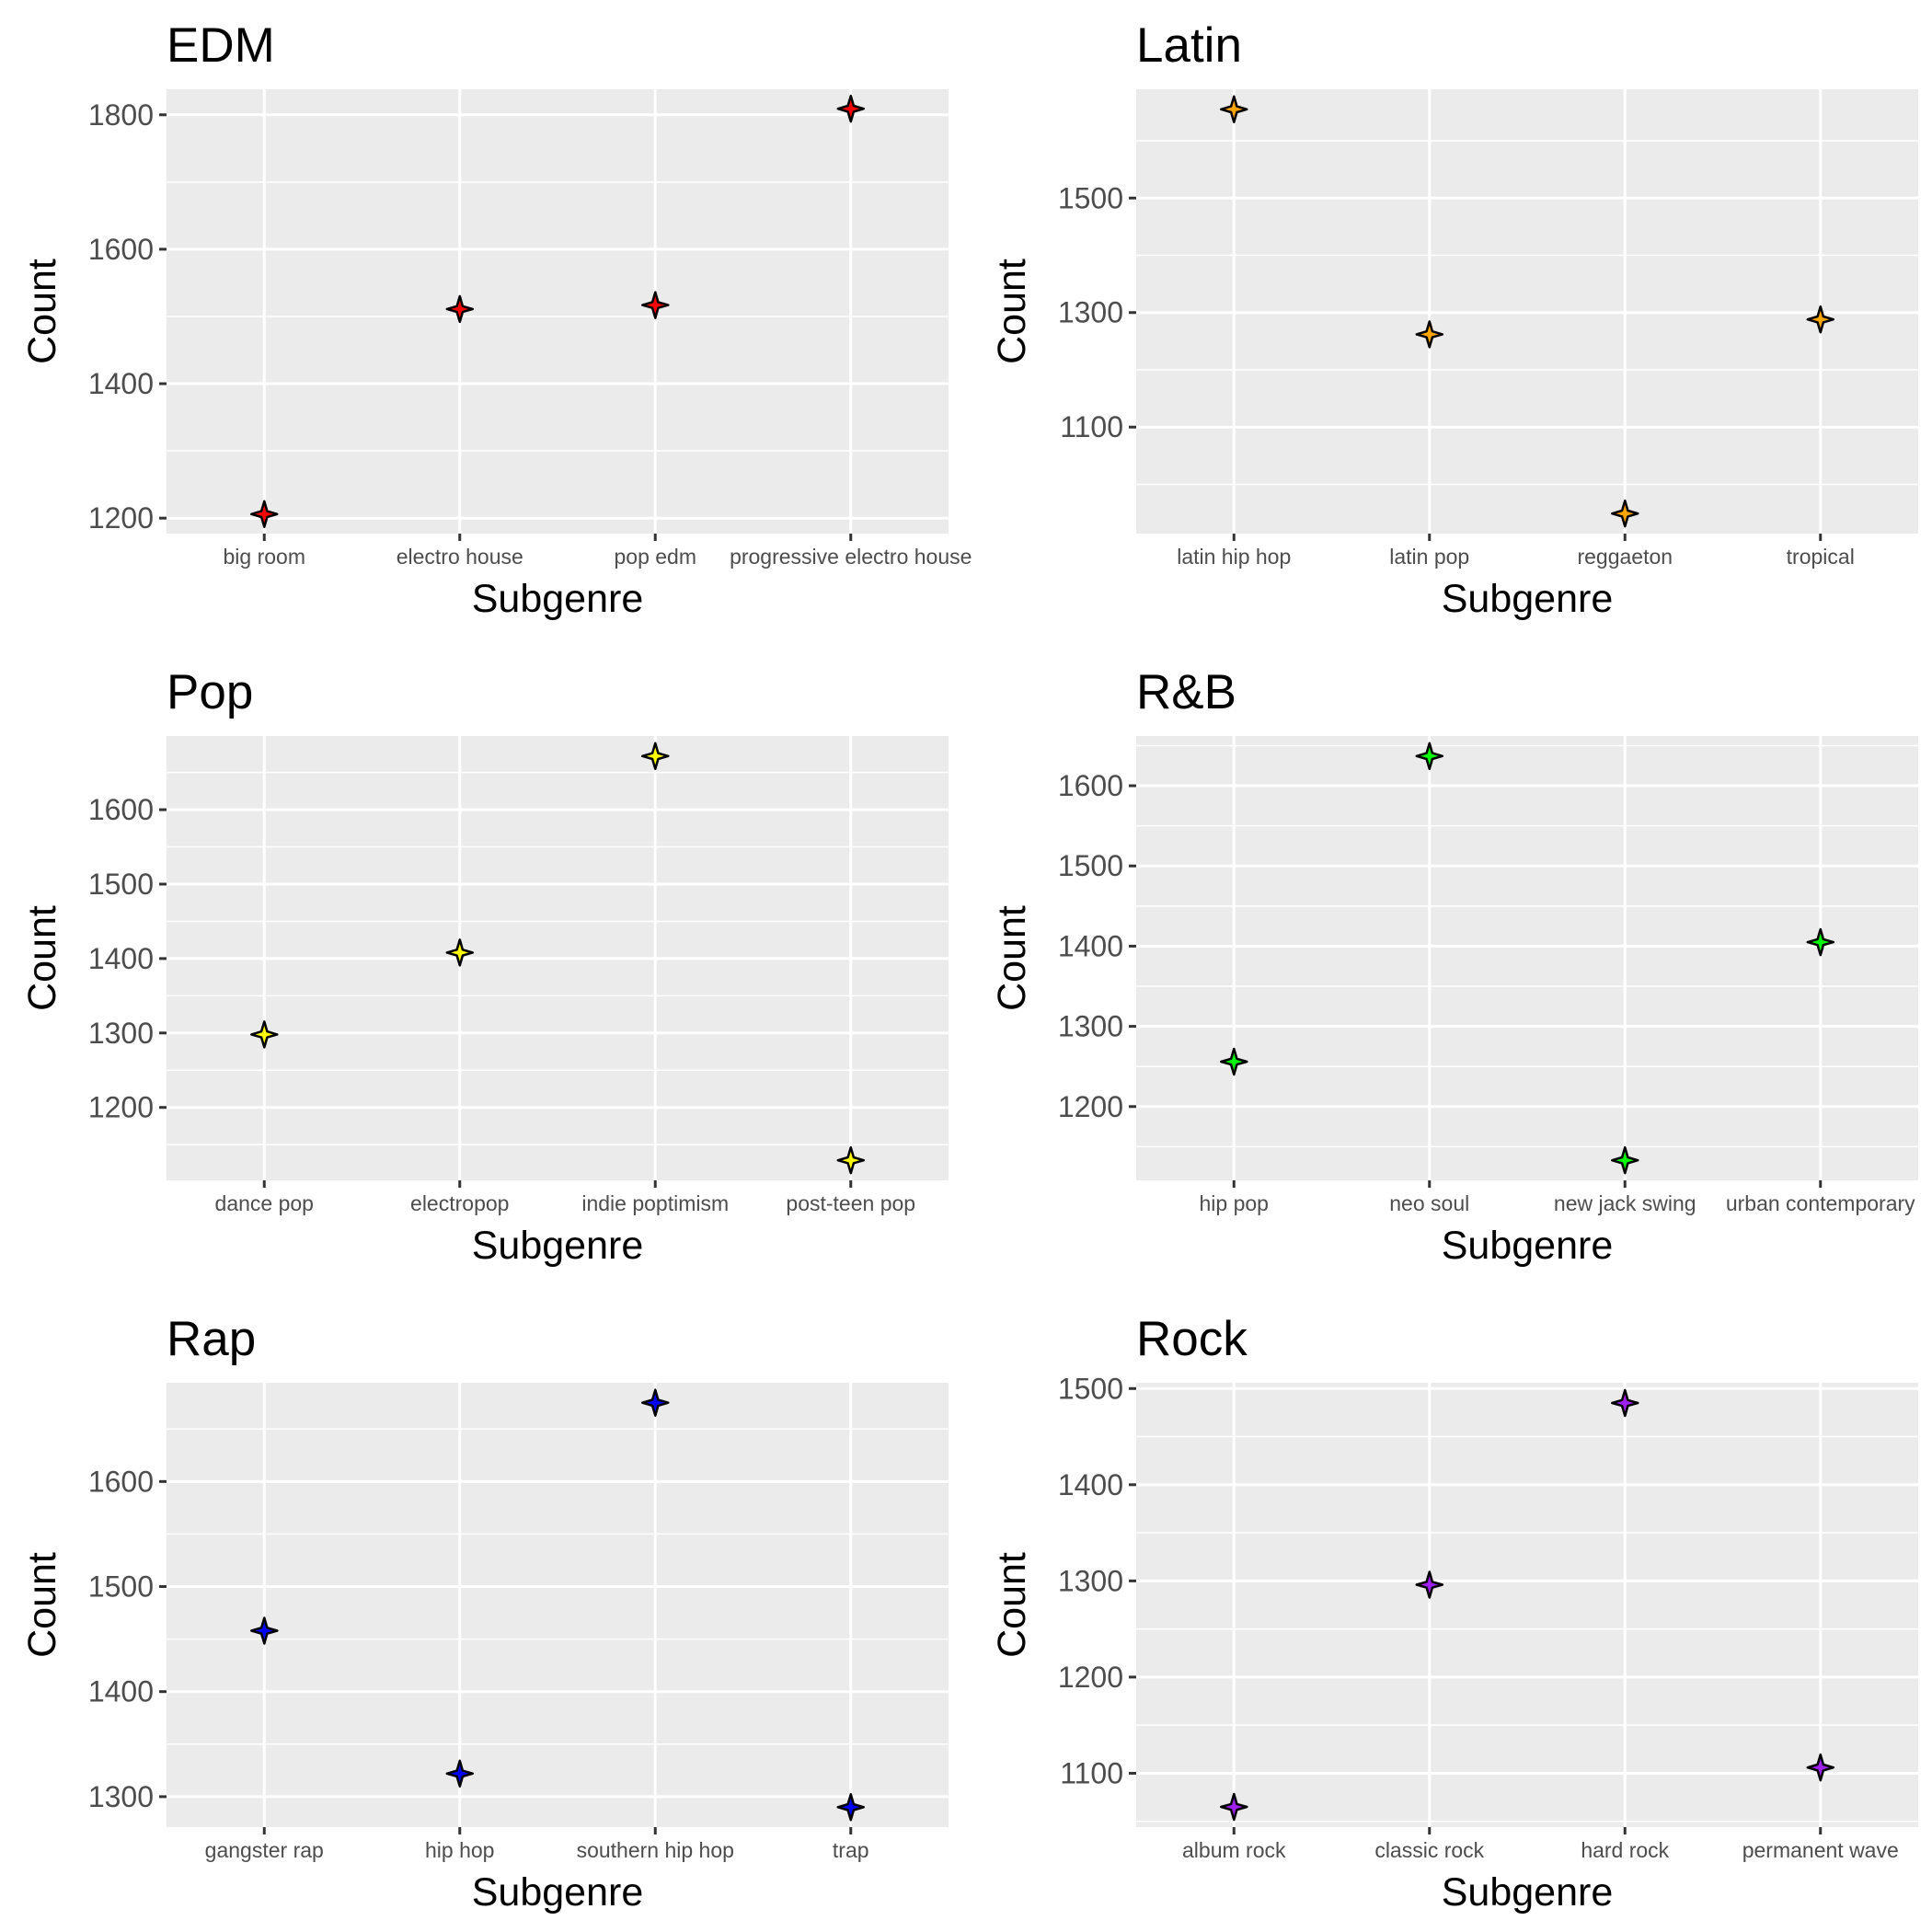 The image size is (1932, 1932). I want to click on panel-title: Pop, so click(210, 692).